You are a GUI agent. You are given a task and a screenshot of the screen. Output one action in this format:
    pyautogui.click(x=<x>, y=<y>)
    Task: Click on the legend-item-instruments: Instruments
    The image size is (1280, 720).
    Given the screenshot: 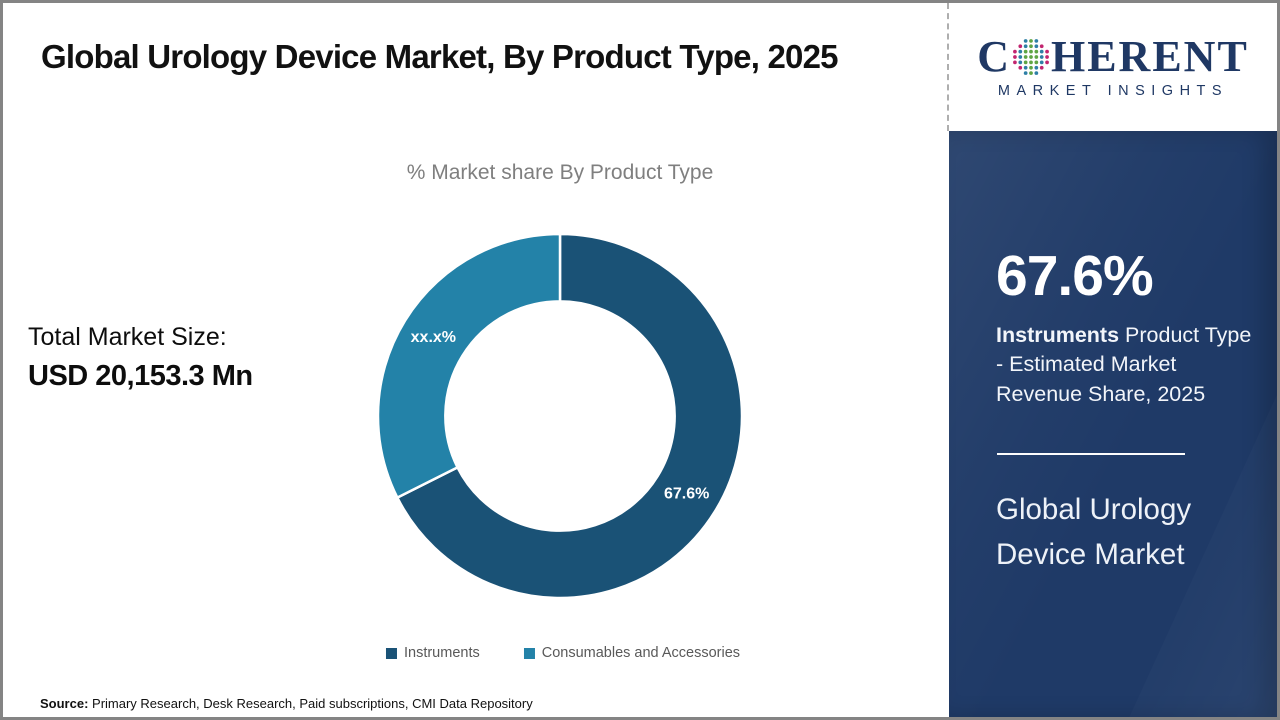 What is the action you would take?
    pyautogui.click(x=432, y=653)
    